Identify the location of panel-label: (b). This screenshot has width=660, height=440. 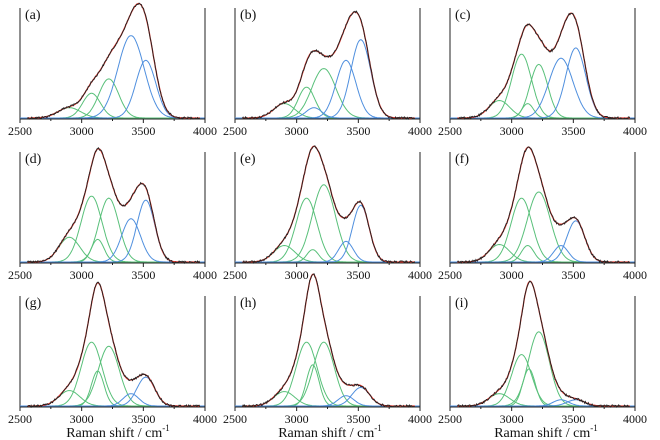
(248, 15).